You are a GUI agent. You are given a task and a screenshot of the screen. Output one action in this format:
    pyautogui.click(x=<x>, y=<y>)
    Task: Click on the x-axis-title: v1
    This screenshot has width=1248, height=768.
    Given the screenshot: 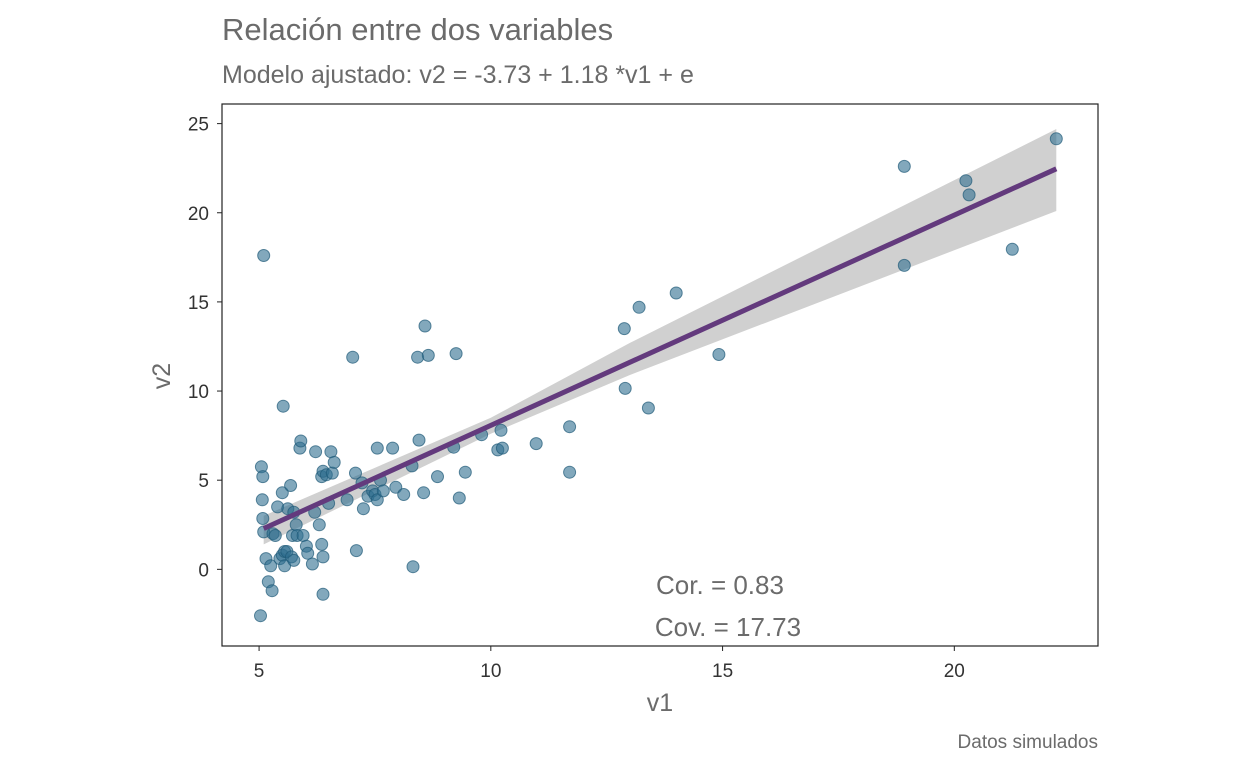 What is the action you would take?
    pyautogui.click(x=660, y=703)
    